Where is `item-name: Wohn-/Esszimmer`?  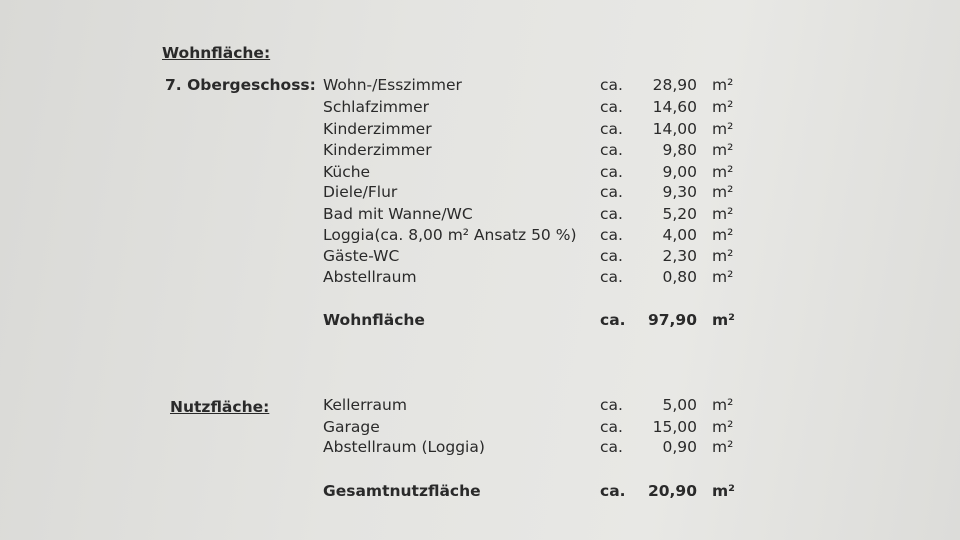
item-name: Wohn-/Esszimmer is located at coordinates (392, 85).